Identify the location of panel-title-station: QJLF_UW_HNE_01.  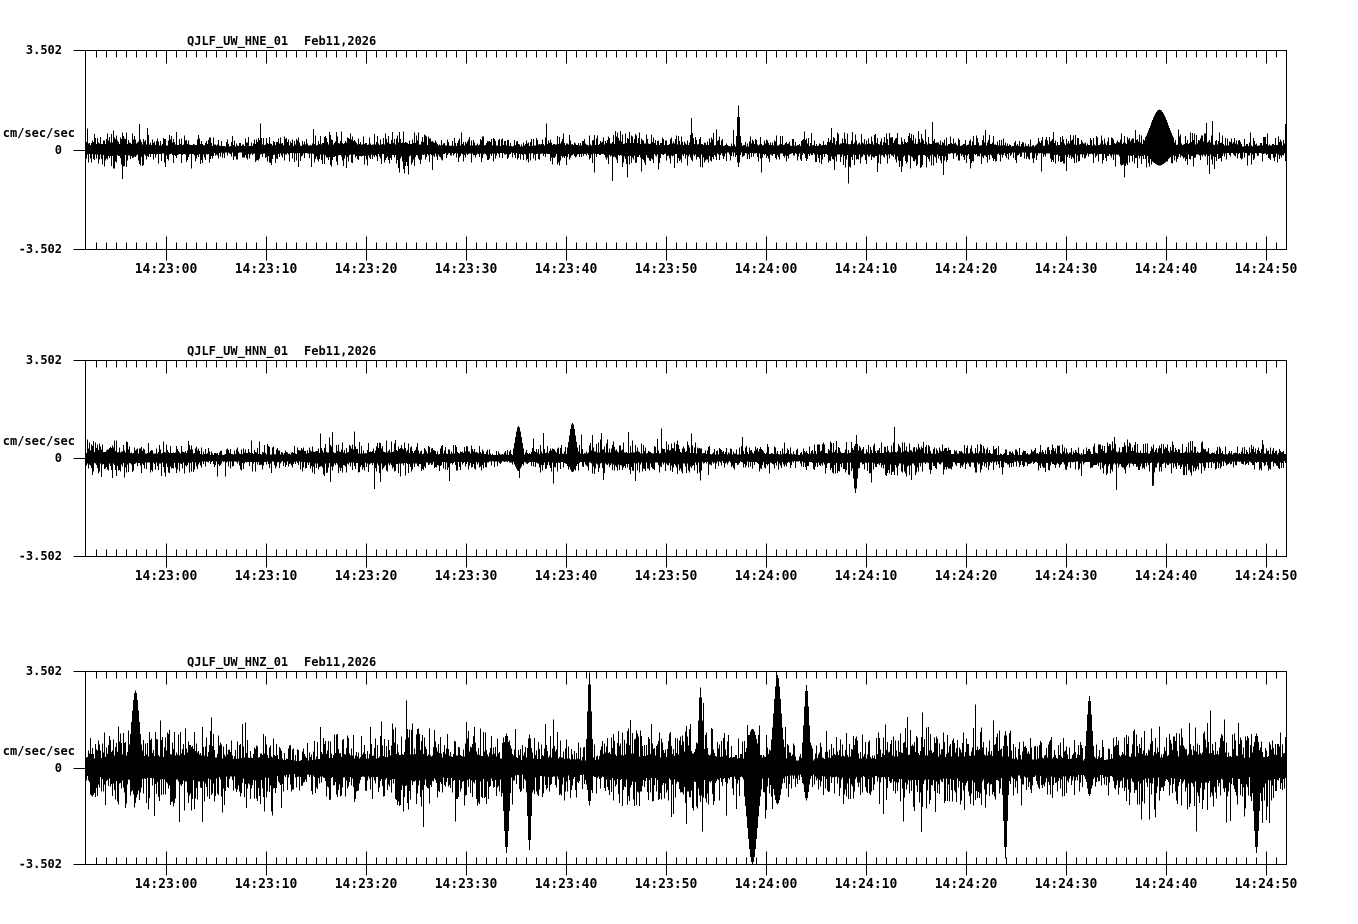
(237, 41).